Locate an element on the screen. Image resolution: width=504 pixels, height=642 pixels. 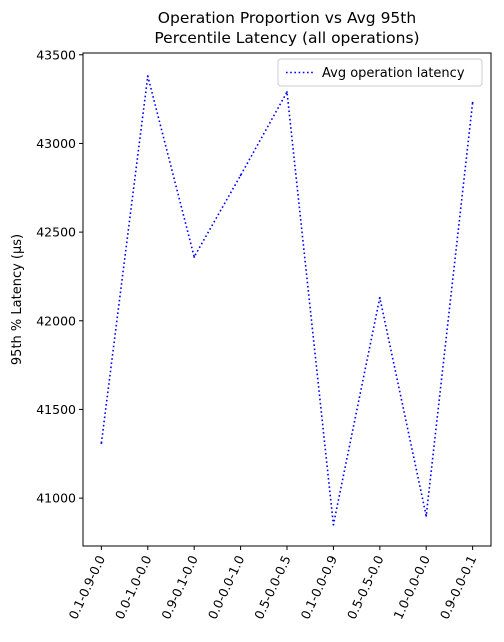
y-tick-label: 41500 is located at coordinates (56, 409).